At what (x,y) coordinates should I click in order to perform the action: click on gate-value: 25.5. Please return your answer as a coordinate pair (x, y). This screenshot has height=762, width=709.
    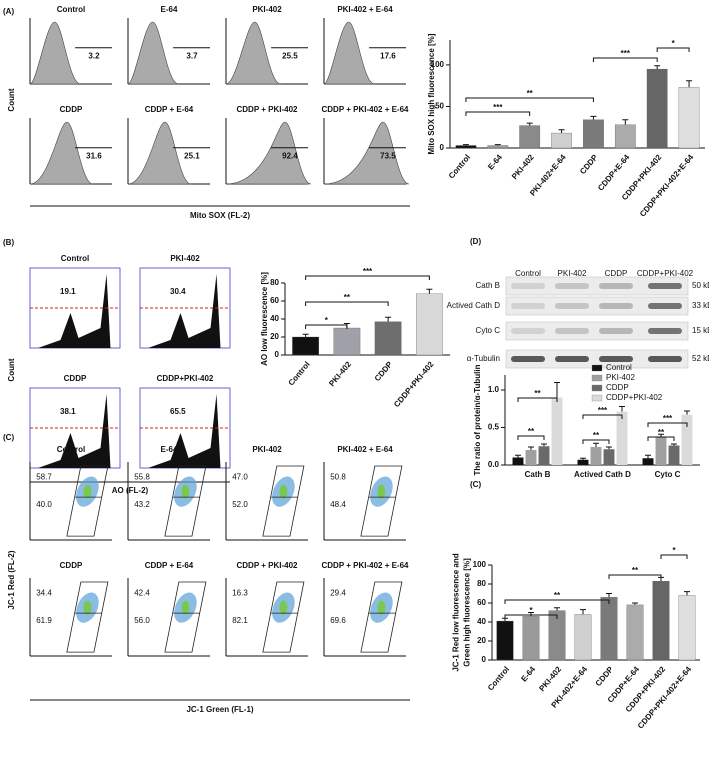
    Looking at the image, I should click on (290, 55).